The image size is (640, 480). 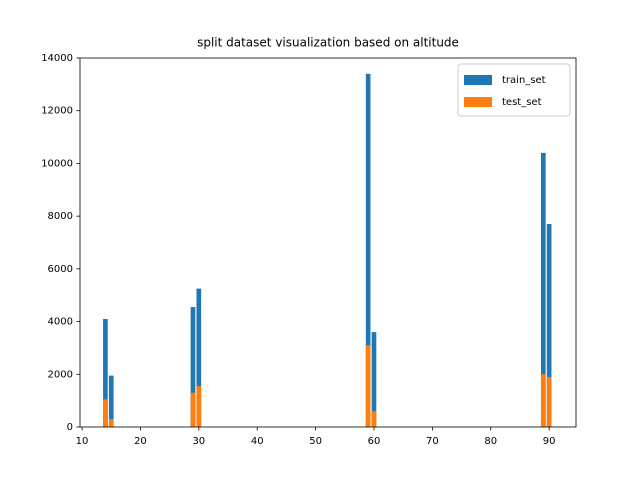 What do you see at coordinates (82, 441) in the screenshot?
I see `x-tick-label: 10` at bounding box center [82, 441].